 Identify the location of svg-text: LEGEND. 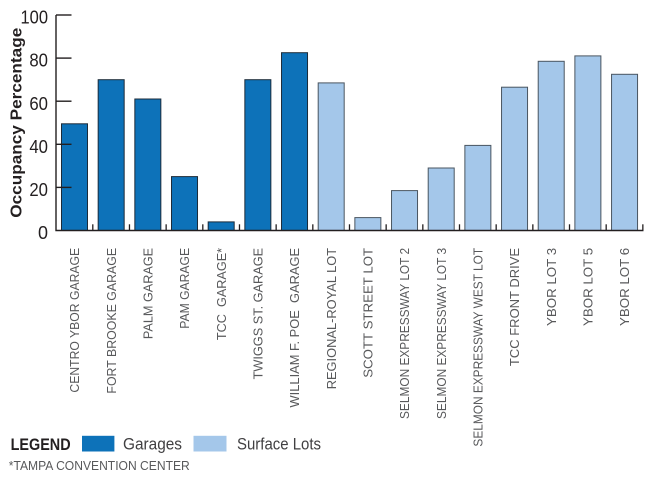
(41, 445).